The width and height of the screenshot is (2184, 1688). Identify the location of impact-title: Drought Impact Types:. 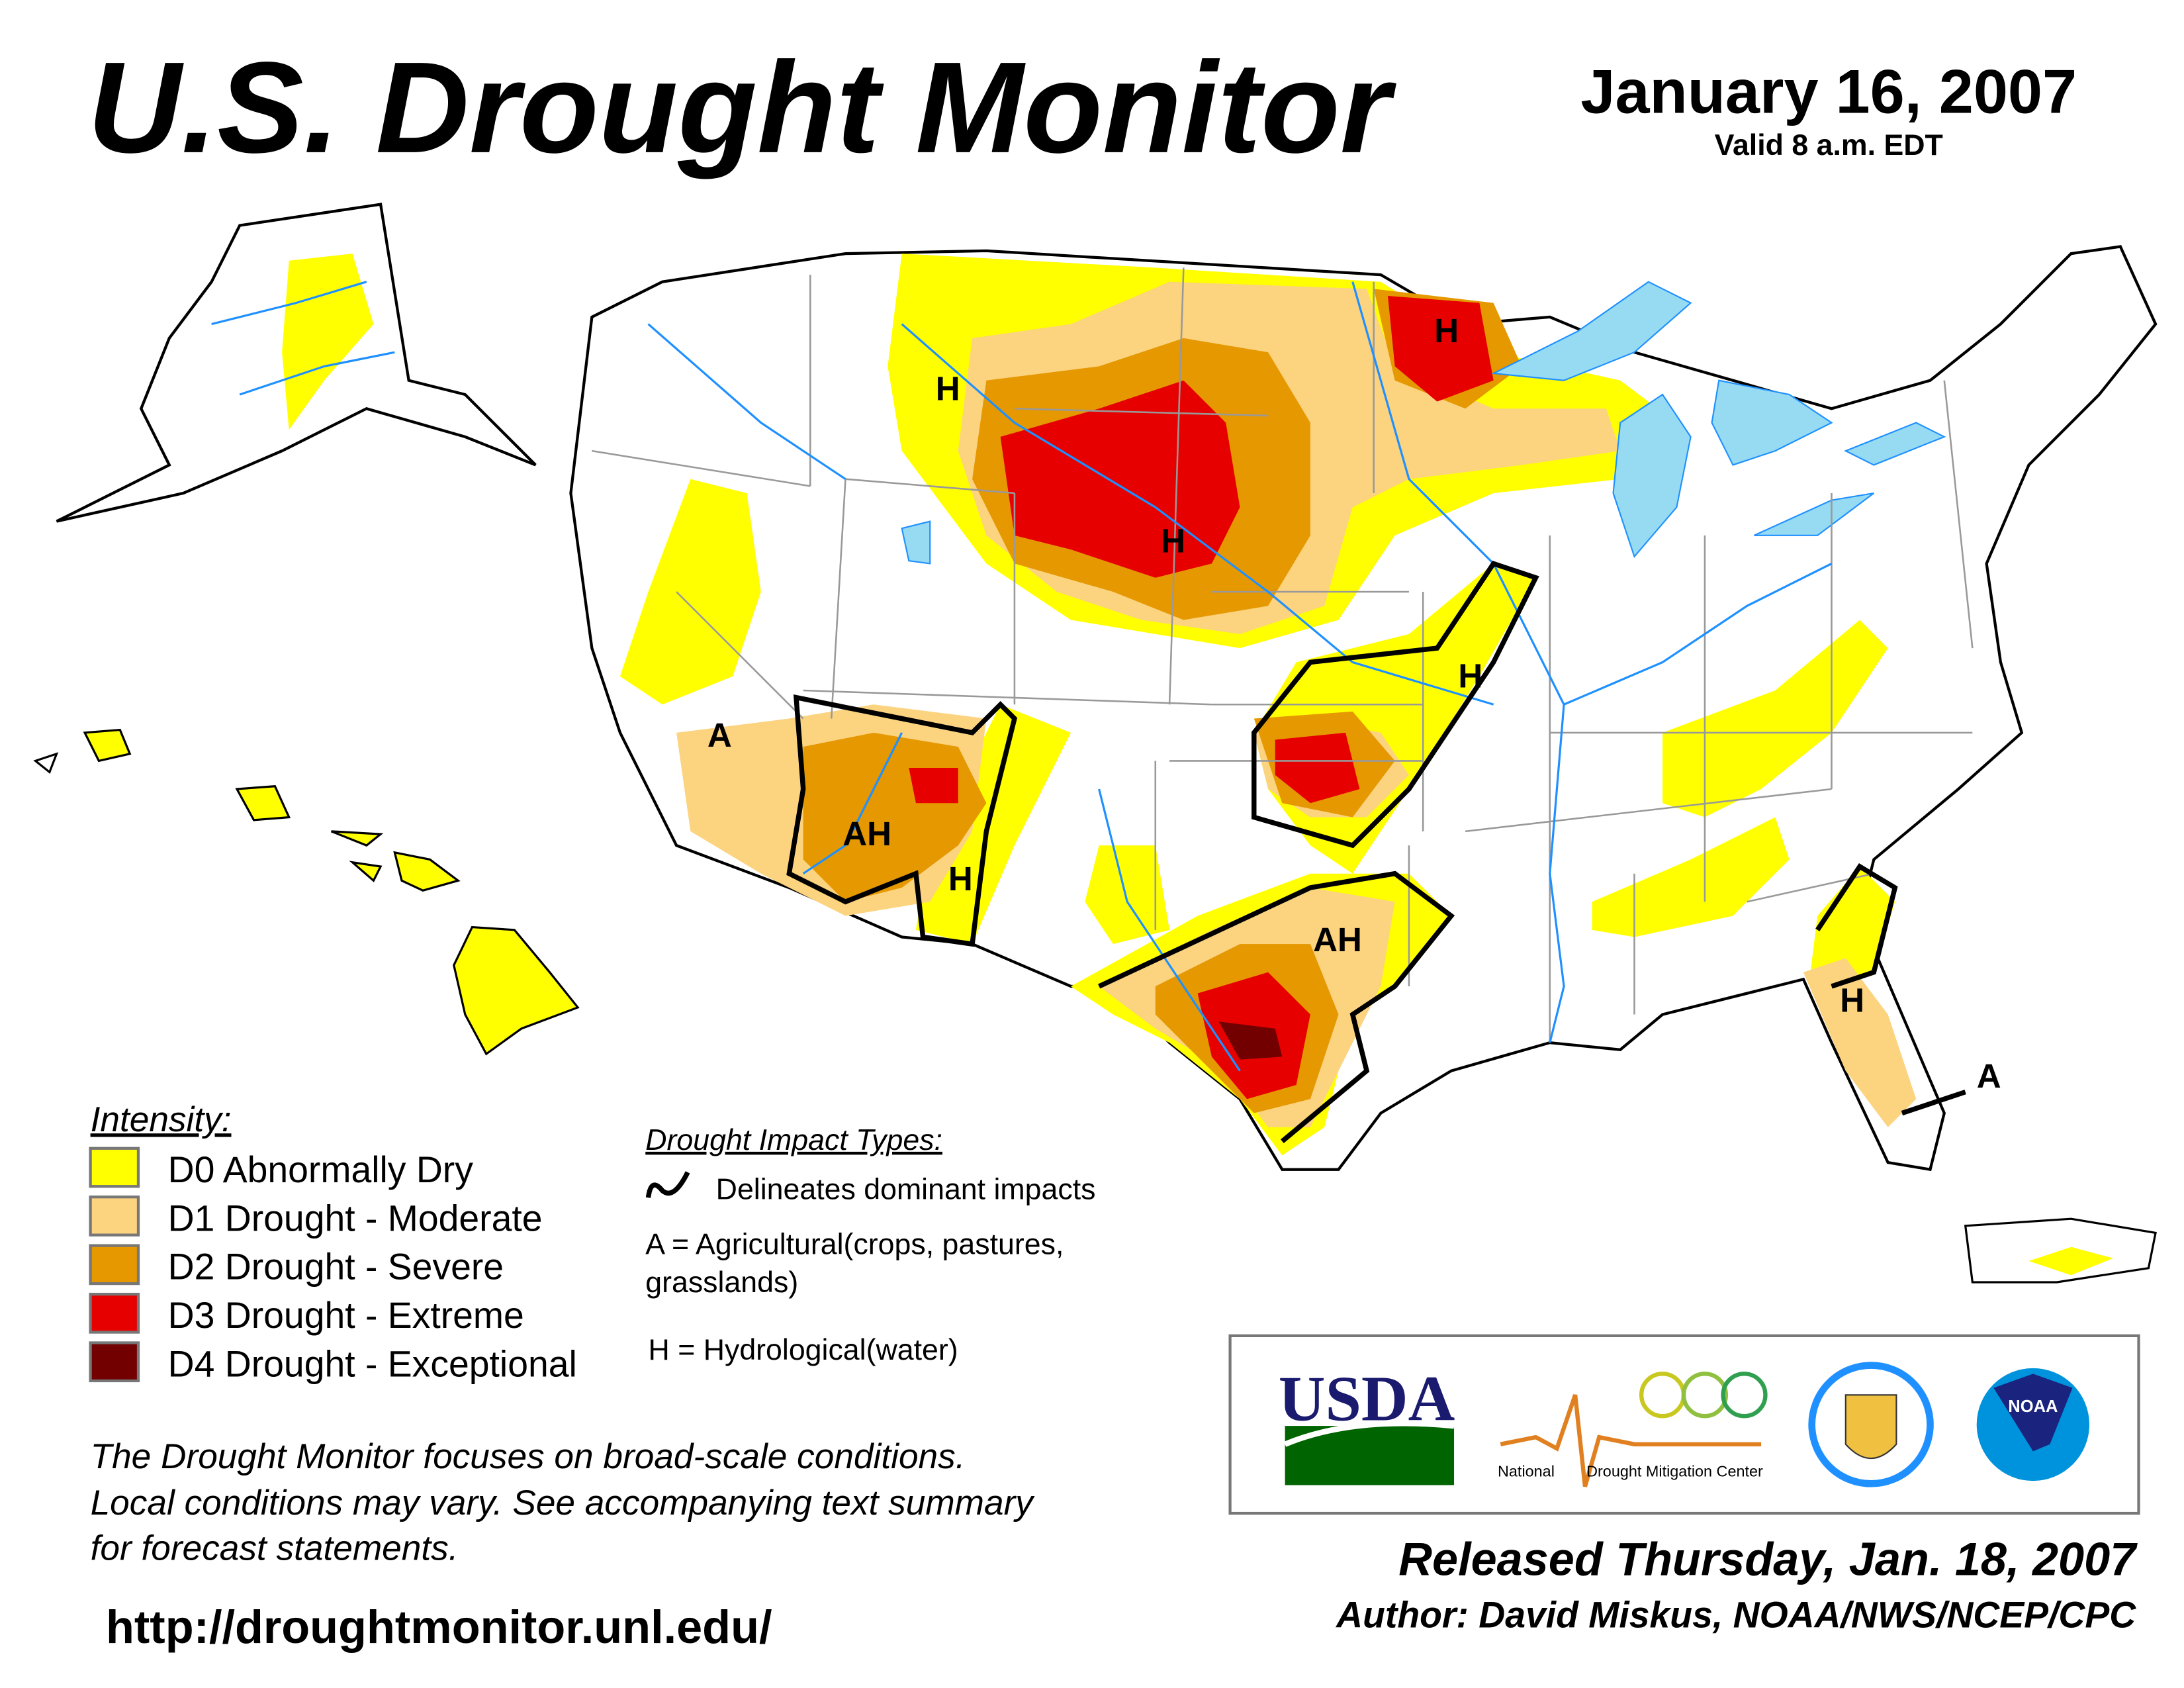
(793, 1140).